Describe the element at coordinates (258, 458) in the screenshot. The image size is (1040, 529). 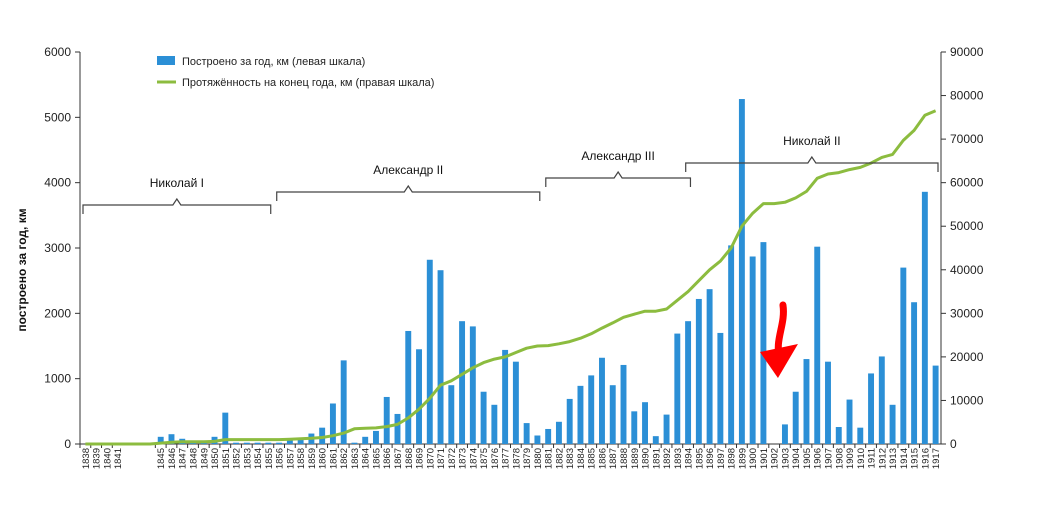
I see `x-tick-label: 1854` at that location.